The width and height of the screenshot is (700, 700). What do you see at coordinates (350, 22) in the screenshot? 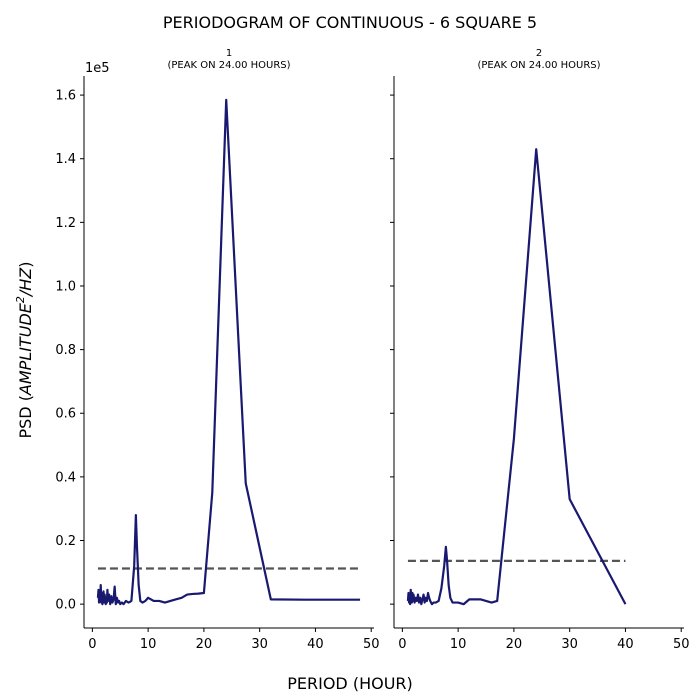
I see `figure-title: PERIODOGRAM OF CONTINUOUS - 6 SQUARE 5` at bounding box center [350, 22].